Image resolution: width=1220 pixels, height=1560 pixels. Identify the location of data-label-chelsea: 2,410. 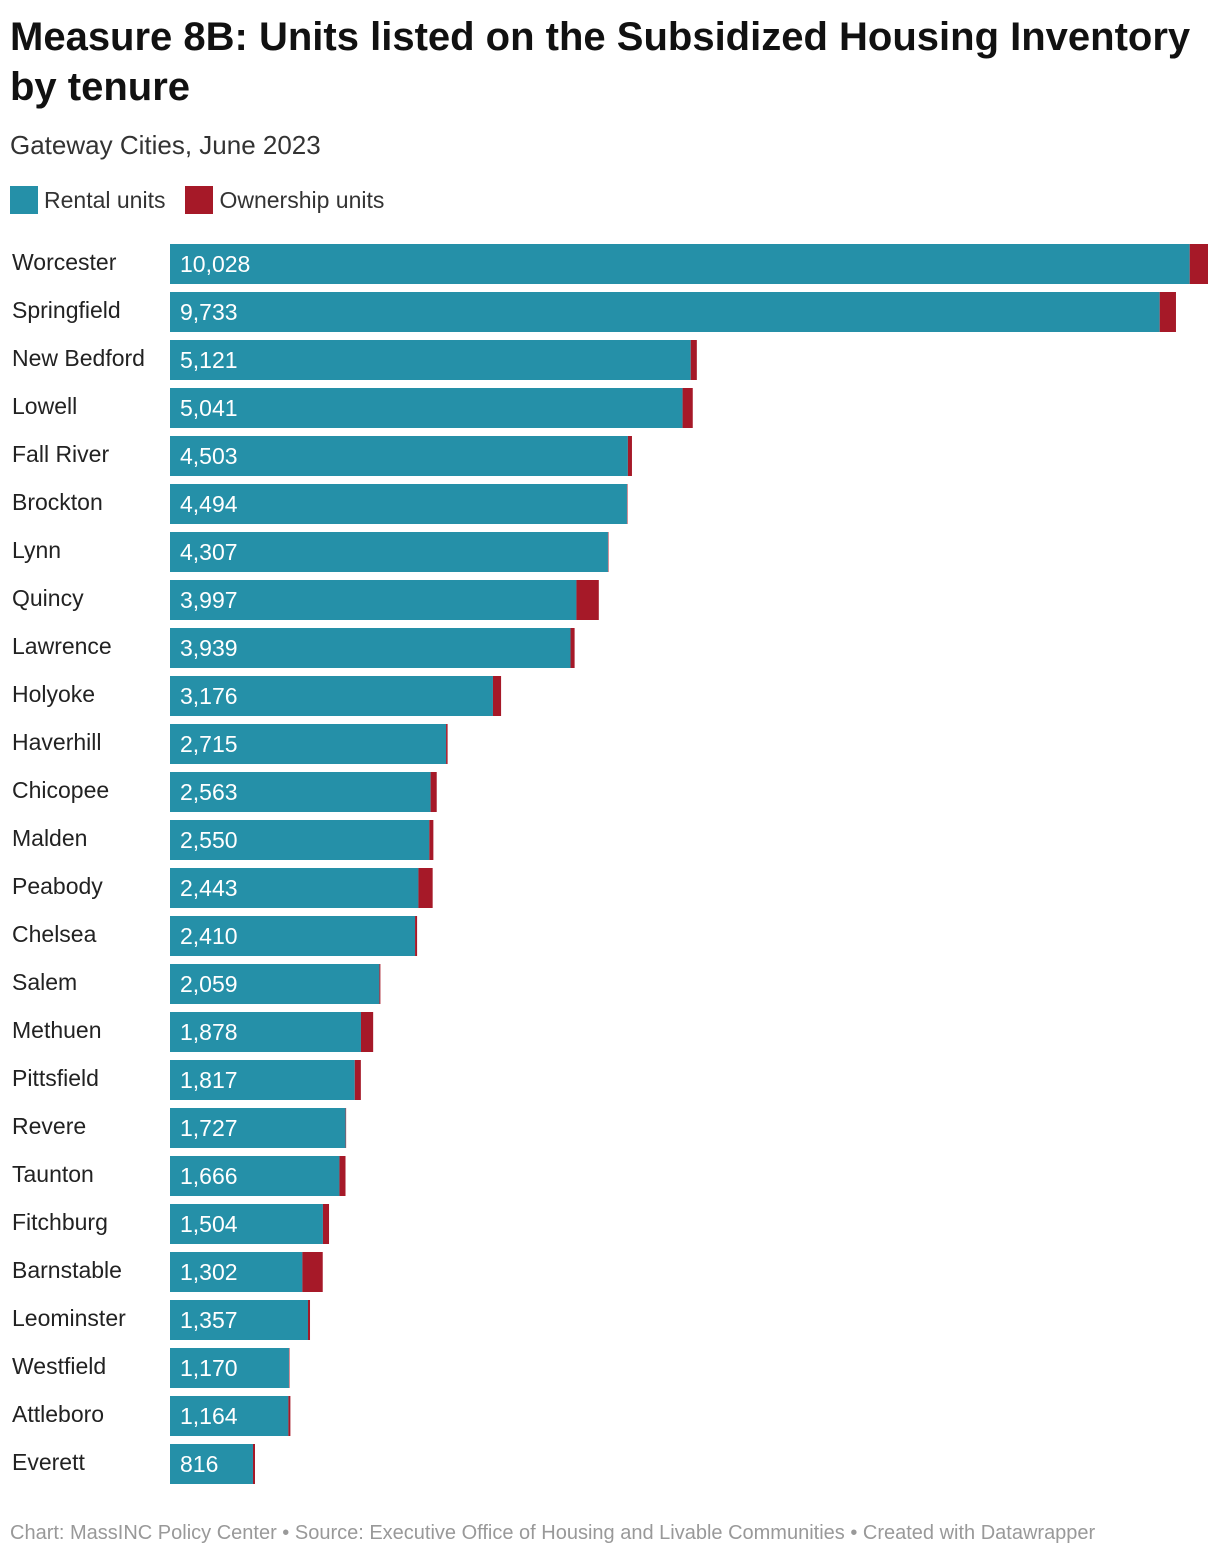
(209, 936).